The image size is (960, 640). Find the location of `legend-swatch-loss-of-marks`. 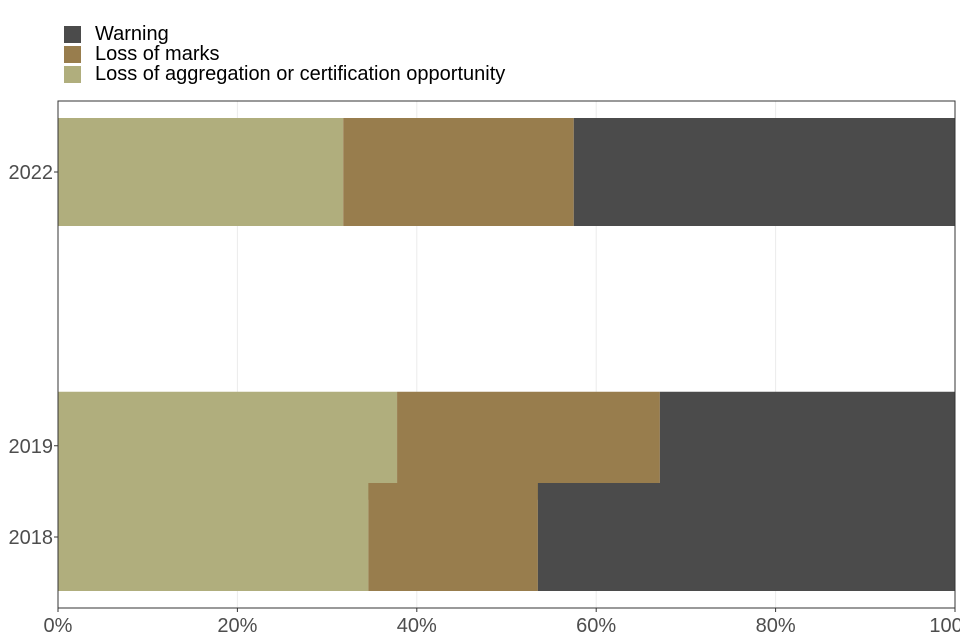

legend-swatch-loss-of-marks is located at coordinates (72, 54).